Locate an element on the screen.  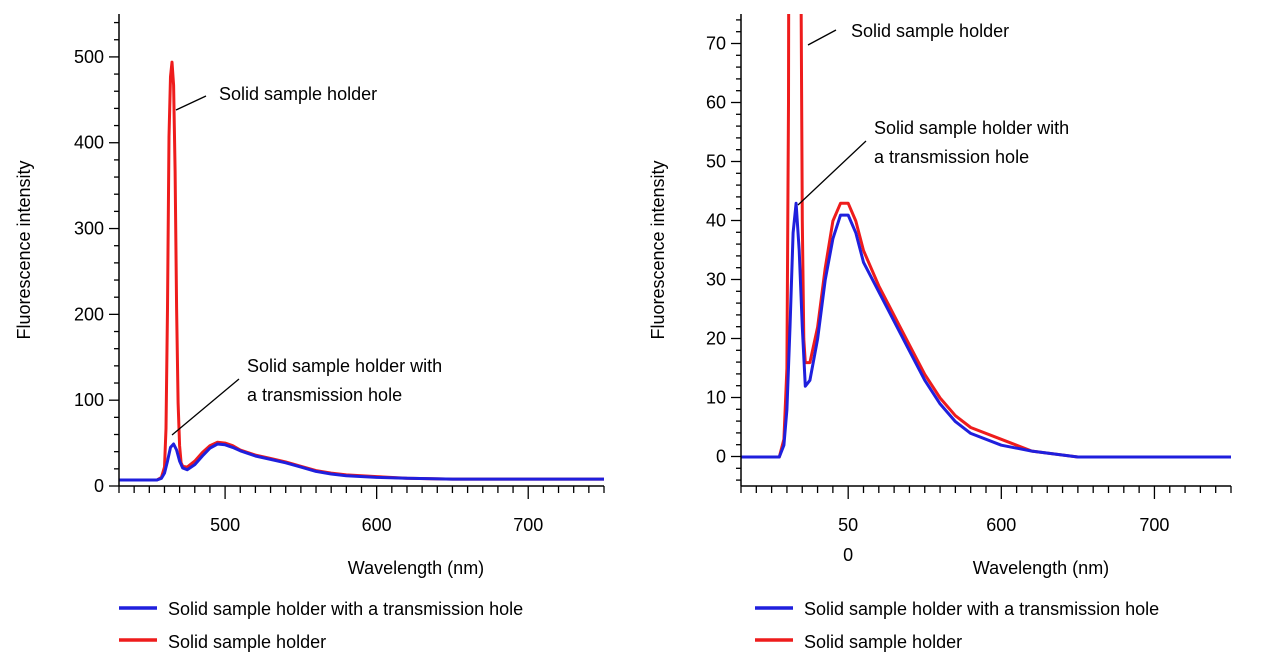
y-tick-label: 20 is located at coordinates (716, 339).